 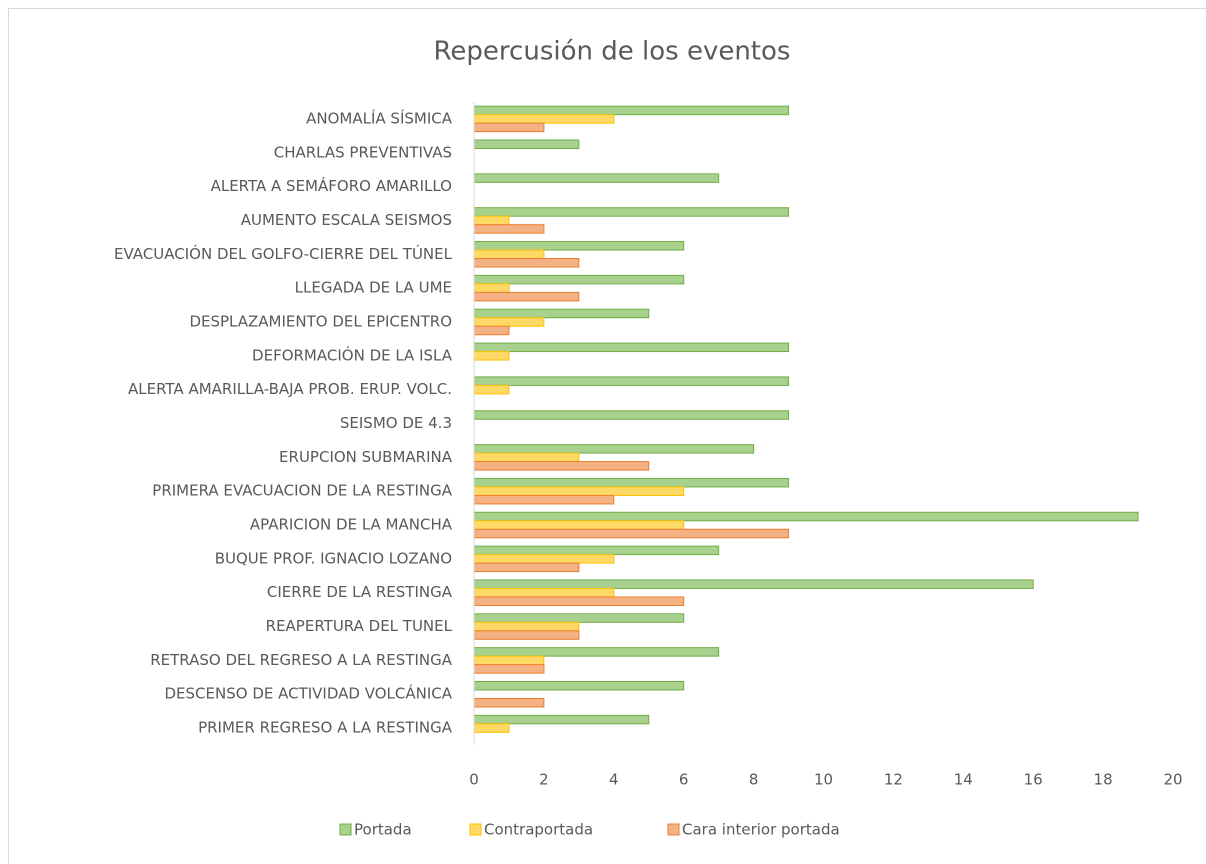 I want to click on y-tick-label: EVACUACIÓN DEL GOLFO-CIERRE DEL TÚNEL, so click(x=283, y=253).